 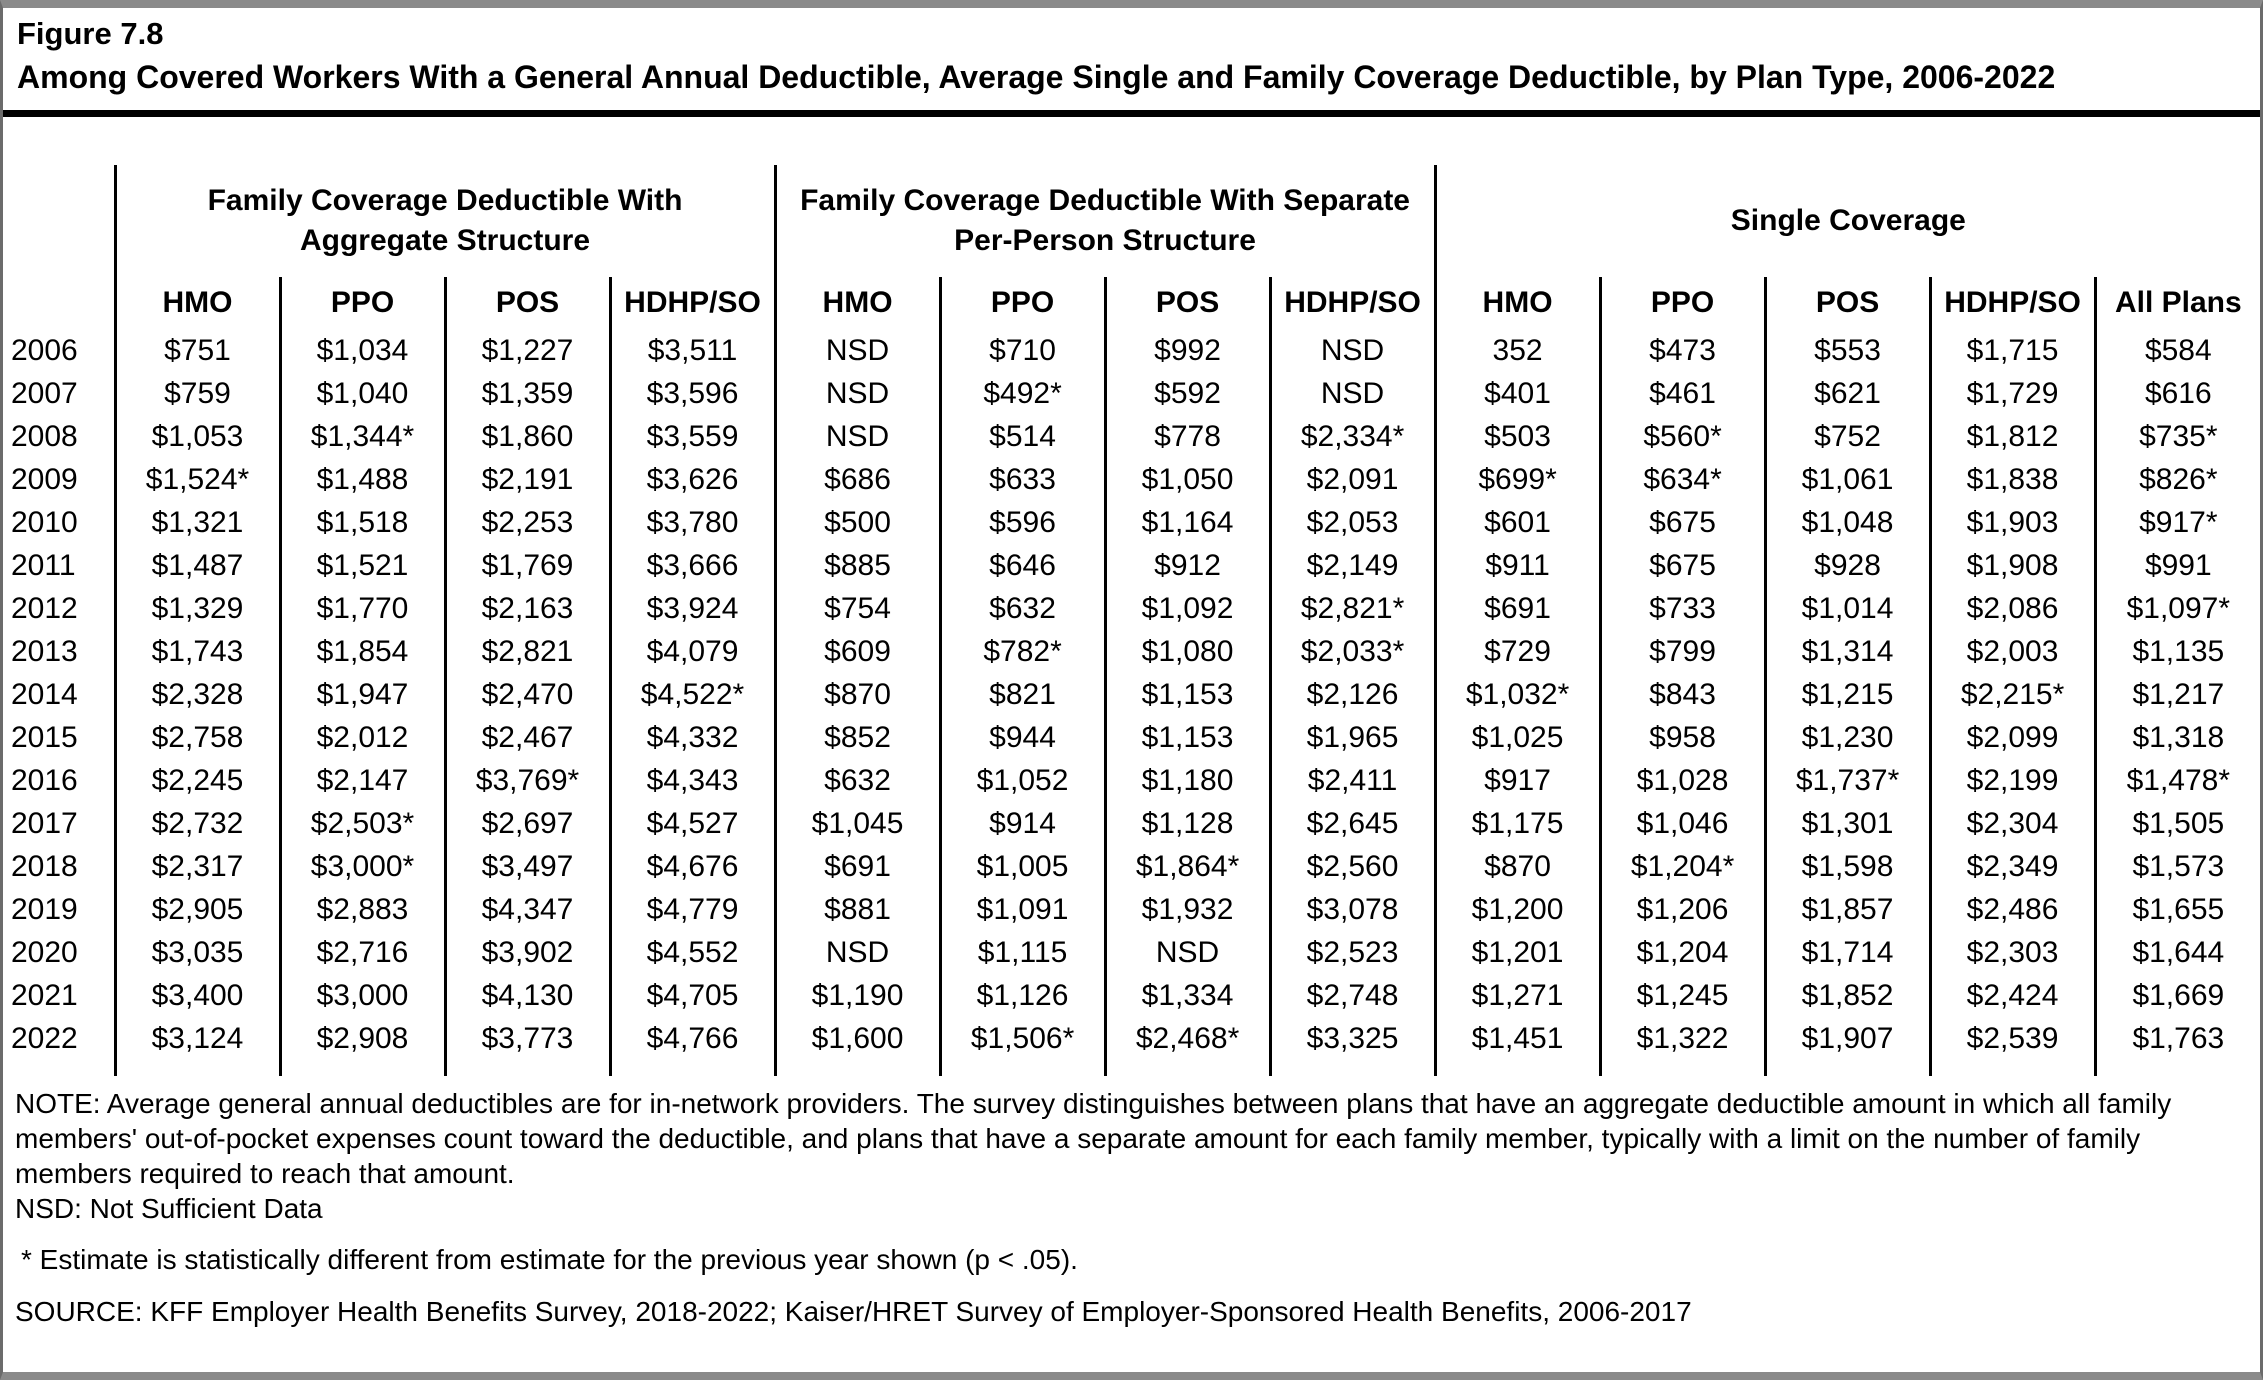 What do you see at coordinates (59, 247) in the screenshot?
I see `year-column-header` at bounding box center [59, 247].